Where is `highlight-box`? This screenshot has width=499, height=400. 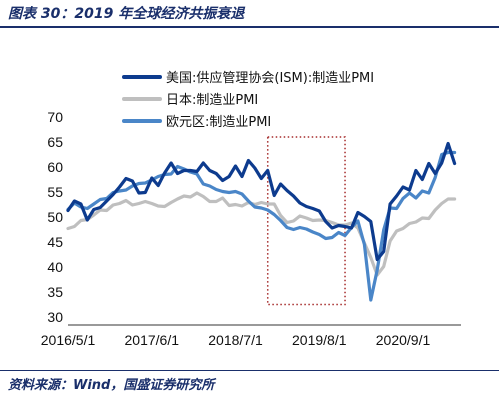 highlight-box is located at coordinates (306, 221).